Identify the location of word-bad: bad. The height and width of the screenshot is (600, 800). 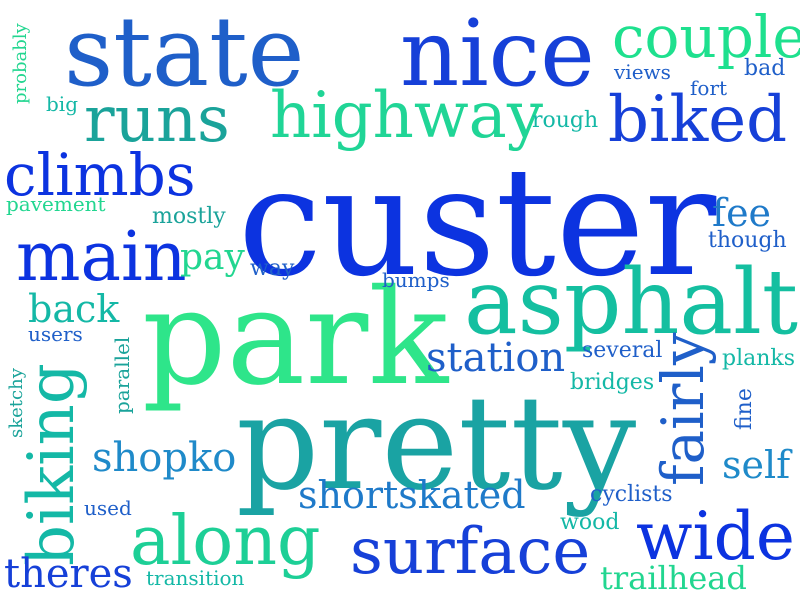
(765, 68).